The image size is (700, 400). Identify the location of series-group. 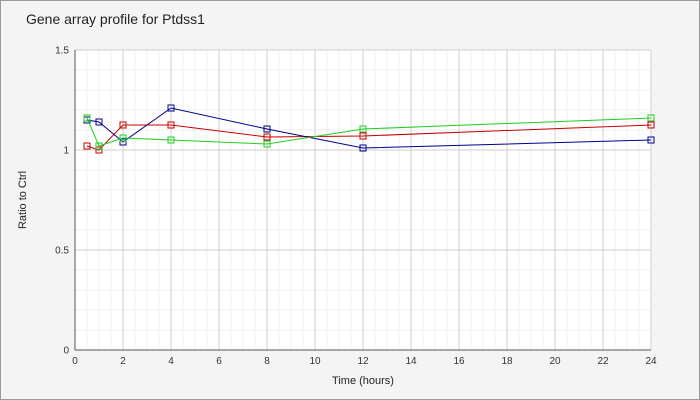
(369, 129).